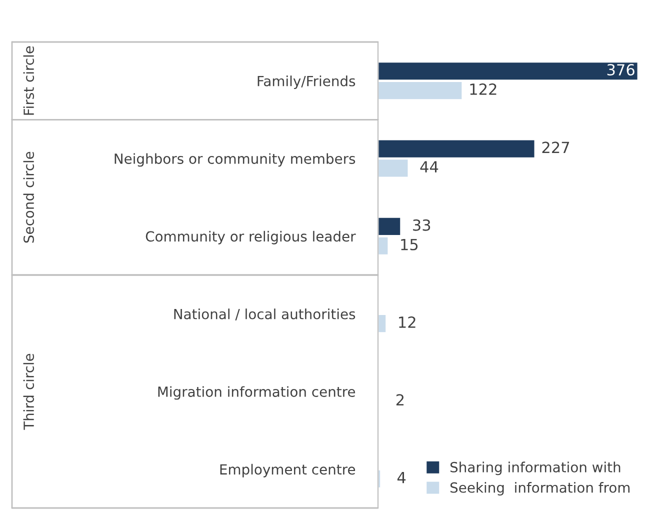  I want to click on y-tick-label: Migration information centre, so click(257, 393).